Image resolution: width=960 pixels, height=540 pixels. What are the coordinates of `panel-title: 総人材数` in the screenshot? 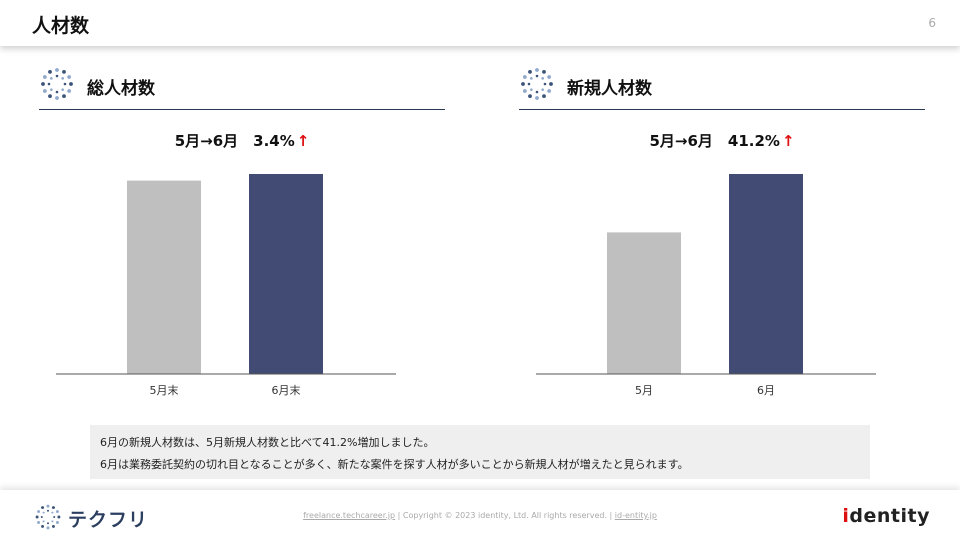 It's located at (121, 89).